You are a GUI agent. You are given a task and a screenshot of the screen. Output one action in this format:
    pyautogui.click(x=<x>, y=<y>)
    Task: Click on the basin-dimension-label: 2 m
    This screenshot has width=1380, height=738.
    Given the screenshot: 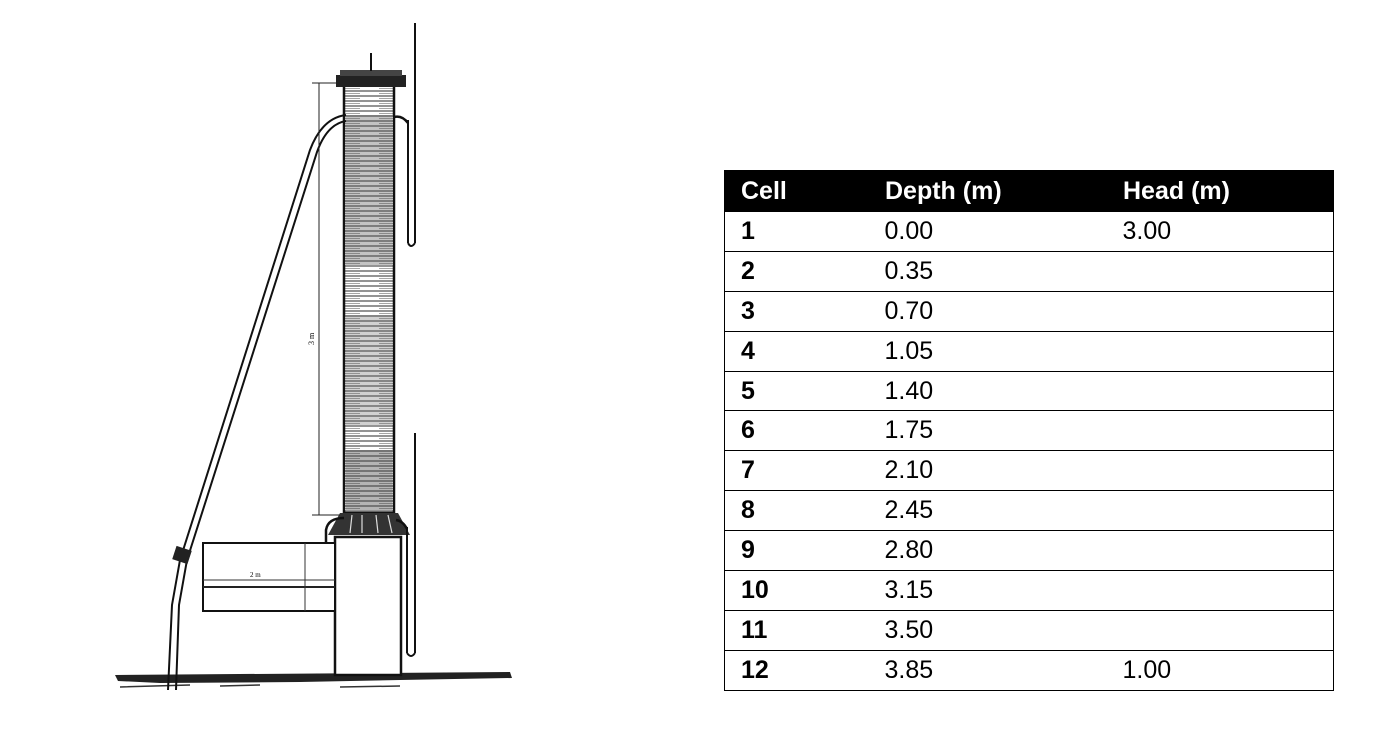 What is the action you would take?
    pyautogui.click(x=255, y=575)
    